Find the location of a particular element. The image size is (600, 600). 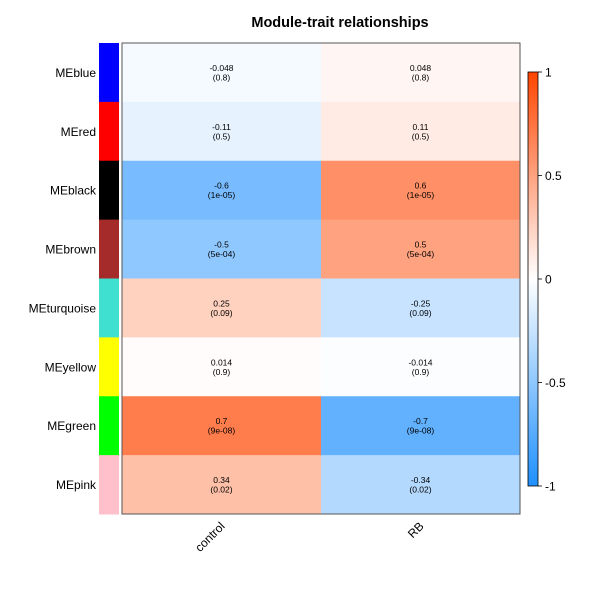

color-legend: 1 0.5 0 -0.5 -1 is located at coordinates (546, 280).